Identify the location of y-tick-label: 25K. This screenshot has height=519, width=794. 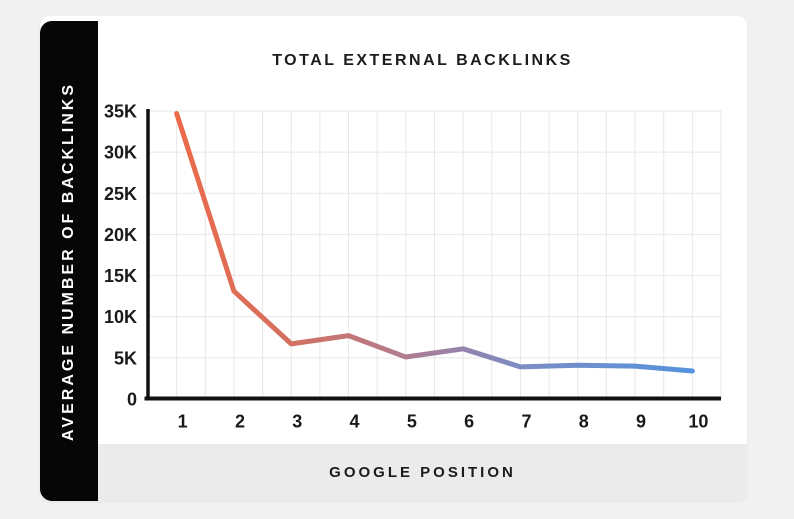
(120, 194).